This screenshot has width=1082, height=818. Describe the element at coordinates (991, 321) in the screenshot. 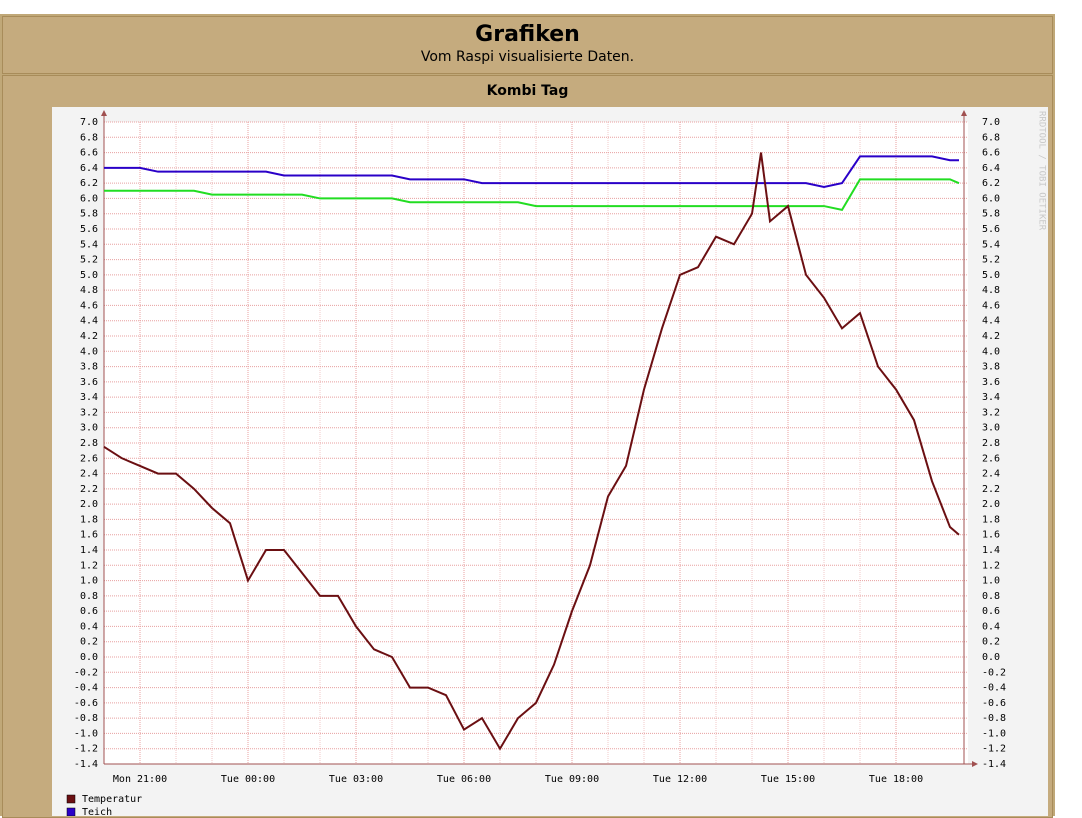

I see `y2-tick-label: 4.4` at that location.